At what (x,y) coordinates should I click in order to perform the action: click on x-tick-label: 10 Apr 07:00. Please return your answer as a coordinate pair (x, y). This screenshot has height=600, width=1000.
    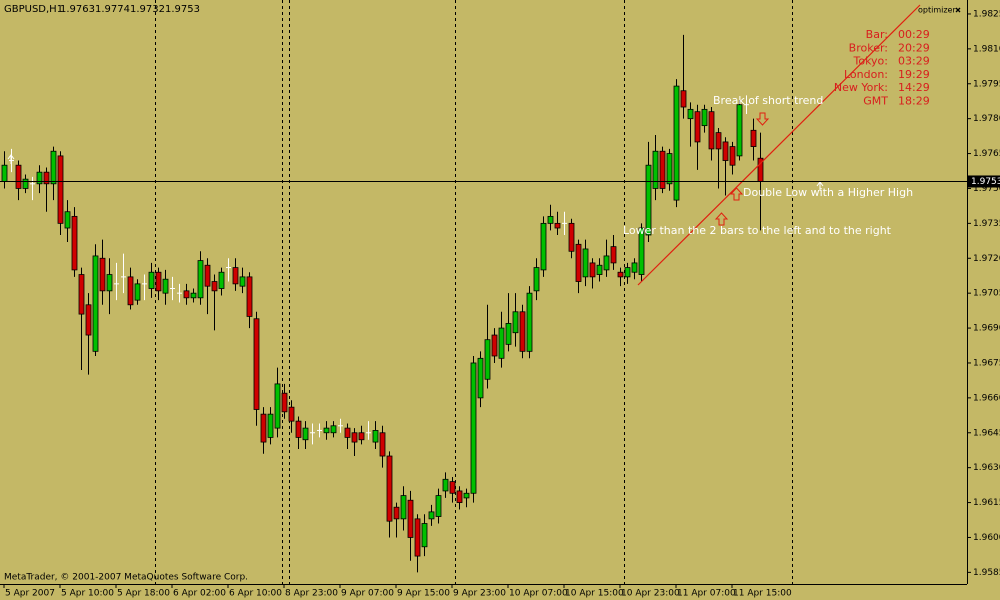
    Looking at the image, I should click on (538, 594).